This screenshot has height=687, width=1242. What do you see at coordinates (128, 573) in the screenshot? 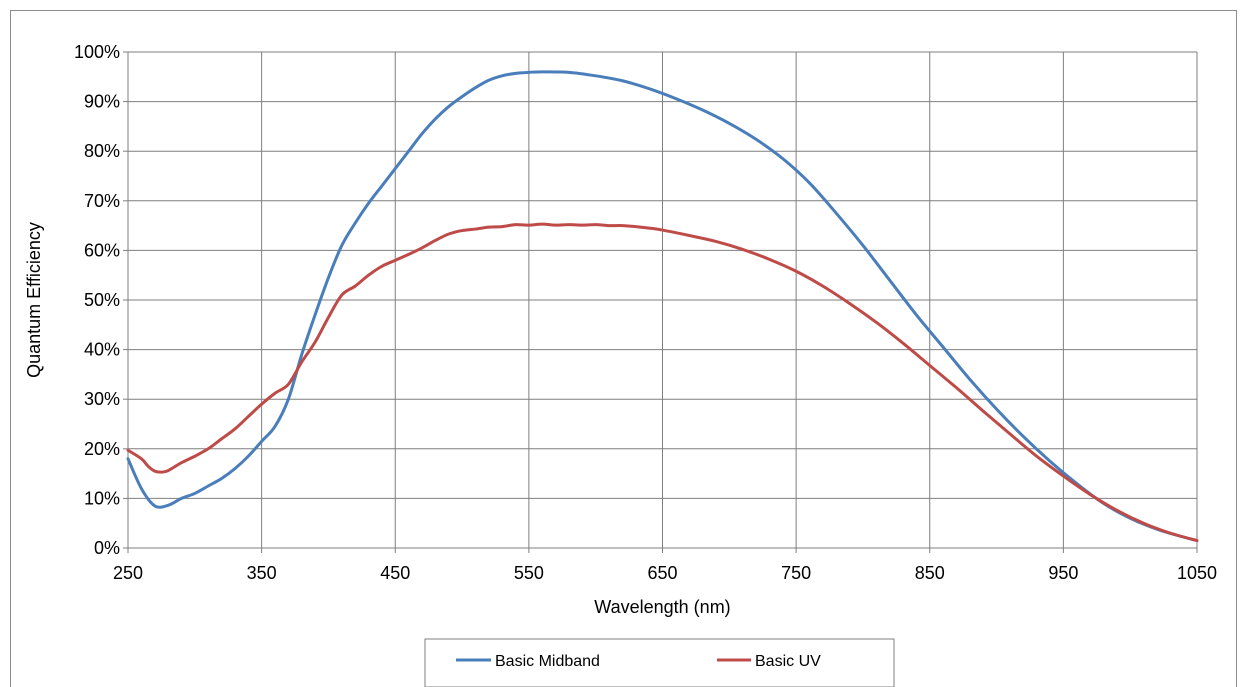
I see `x-tick-label: 250` at bounding box center [128, 573].